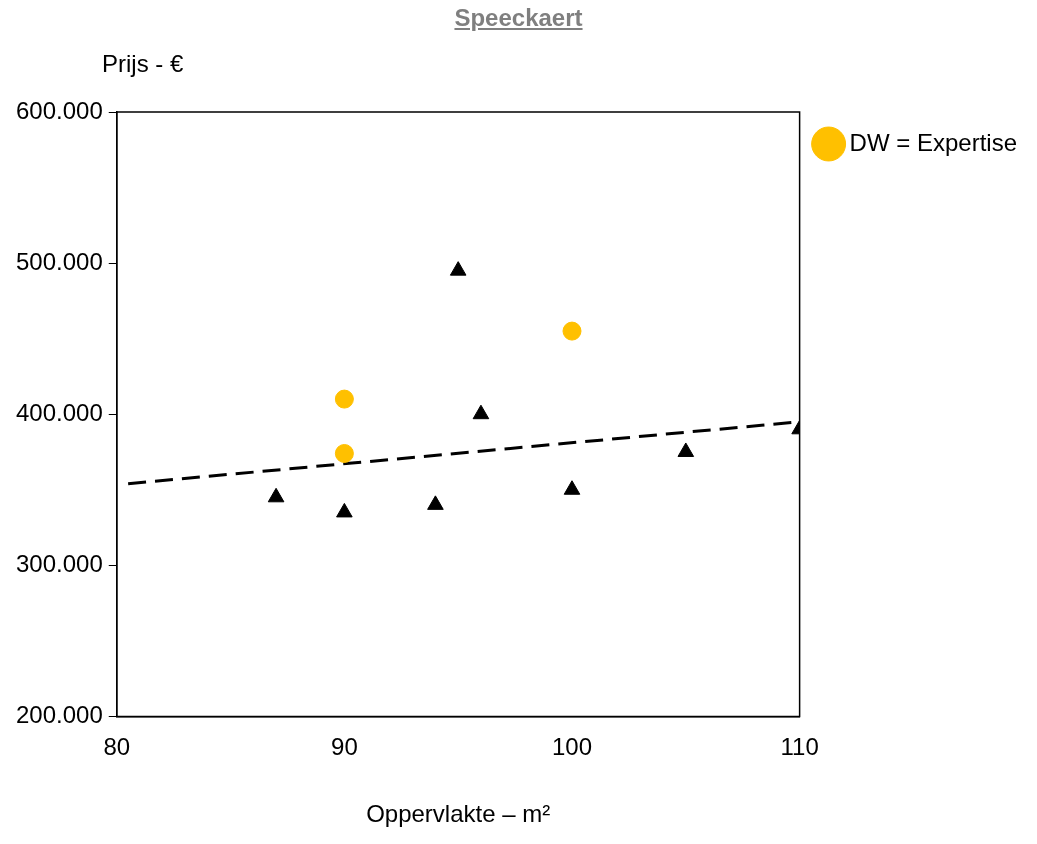  What do you see at coordinates (59, 715) in the screenshot?
I see `y-tick-label: 200.000` at bounding box center [59, 715].